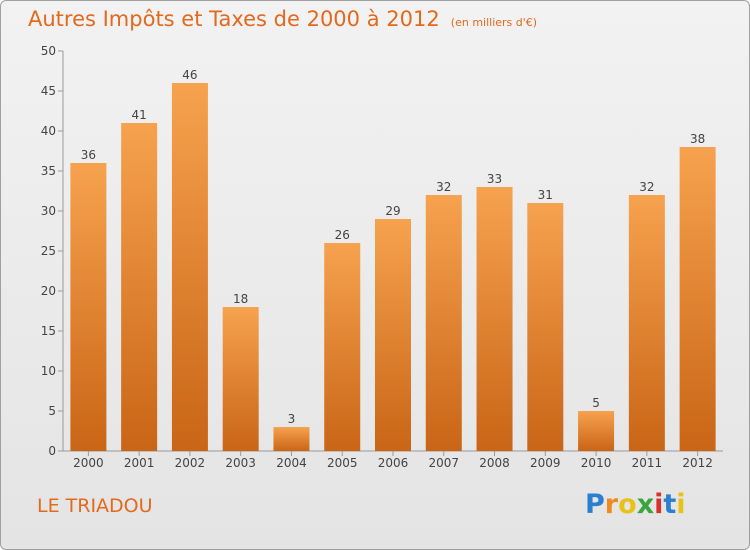 The height and width of the screenshot is (550, 750). Describe the element at coordinates (494, 22) in the screenshot. I see `chart-subtitle: (en milliers d'€)` at that location.